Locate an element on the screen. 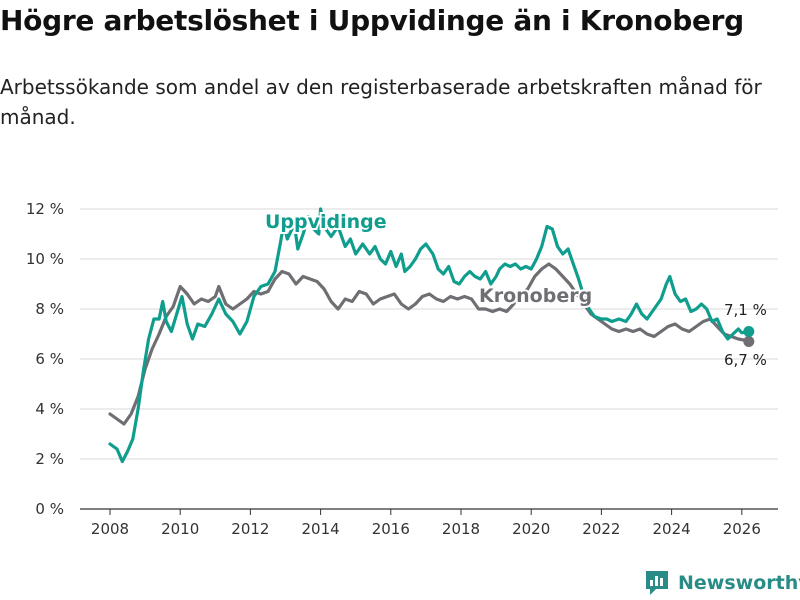 Image resolution: width=800 pixels, height=600 pixels. x-tick-label: 2010 is located at coordinates (180, 529).